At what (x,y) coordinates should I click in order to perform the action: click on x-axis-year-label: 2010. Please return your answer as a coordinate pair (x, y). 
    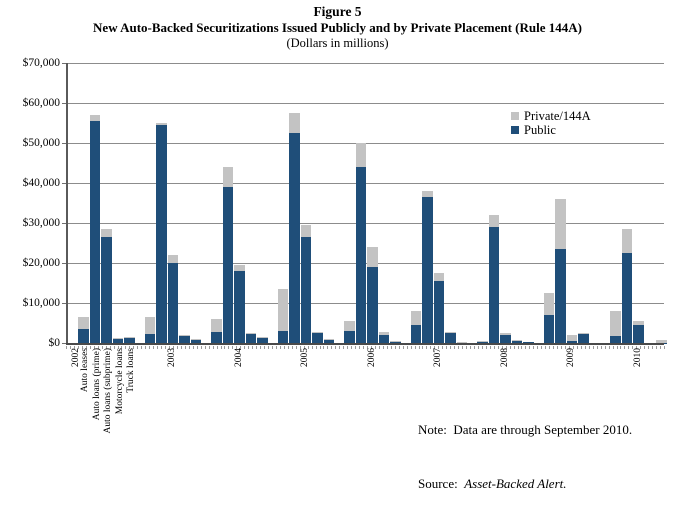
    Looking at the image, I should click on (638, 357).